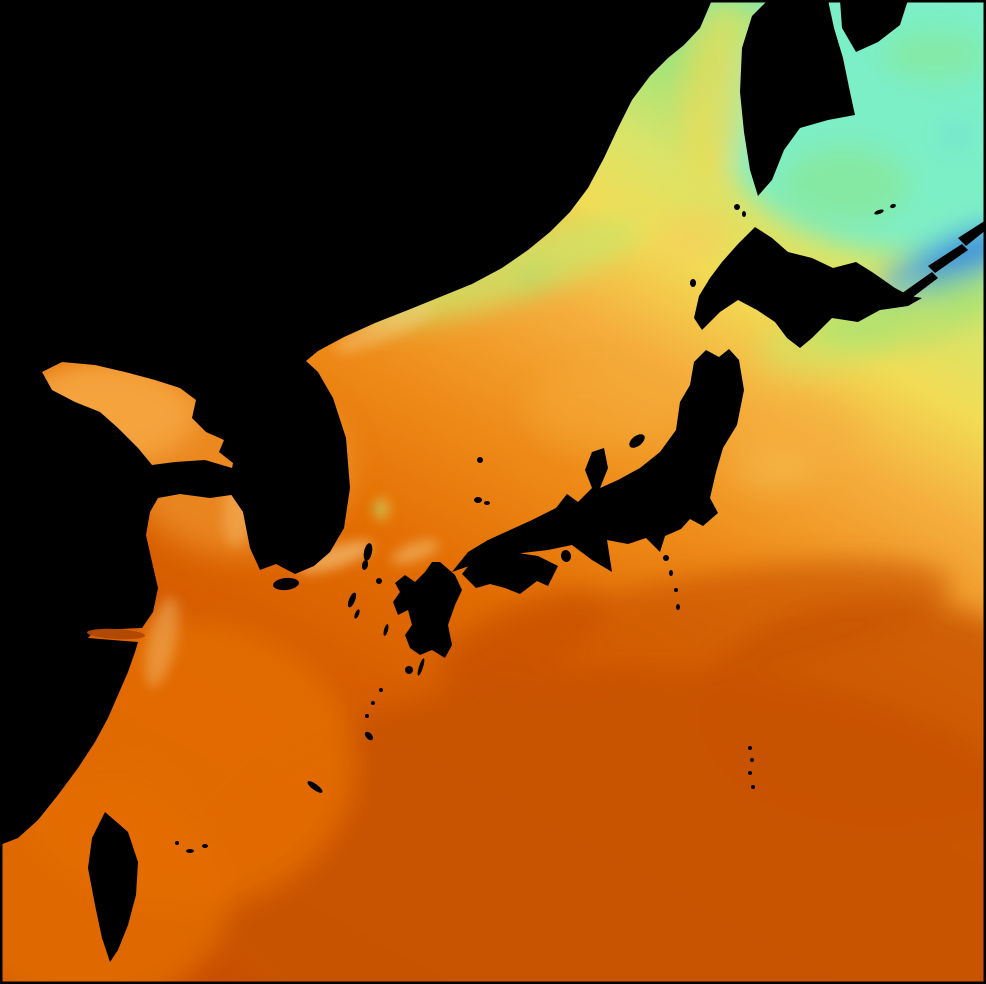  I want to click on island-jeju, so click(286, 584).